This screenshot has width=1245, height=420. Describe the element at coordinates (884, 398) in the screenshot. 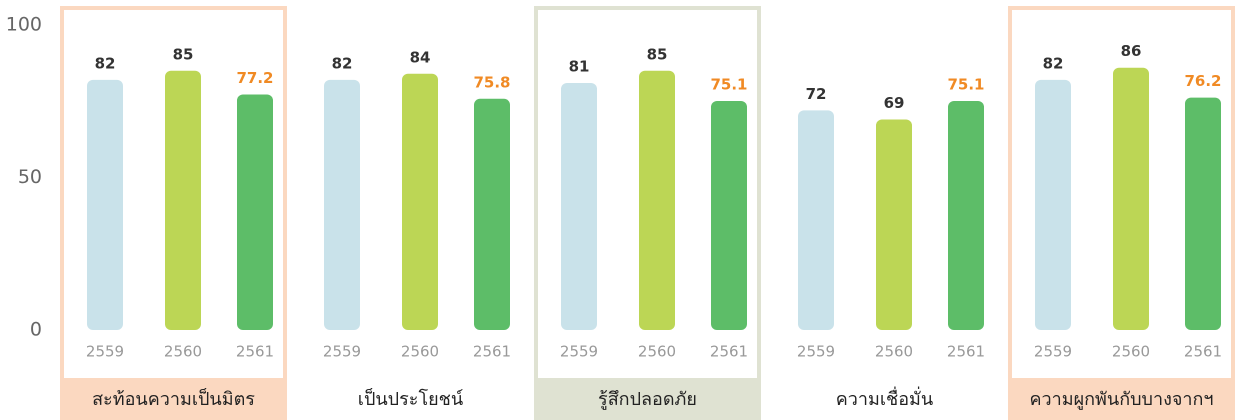

I see `category-label: ความเชื่อมั่น` at that location.